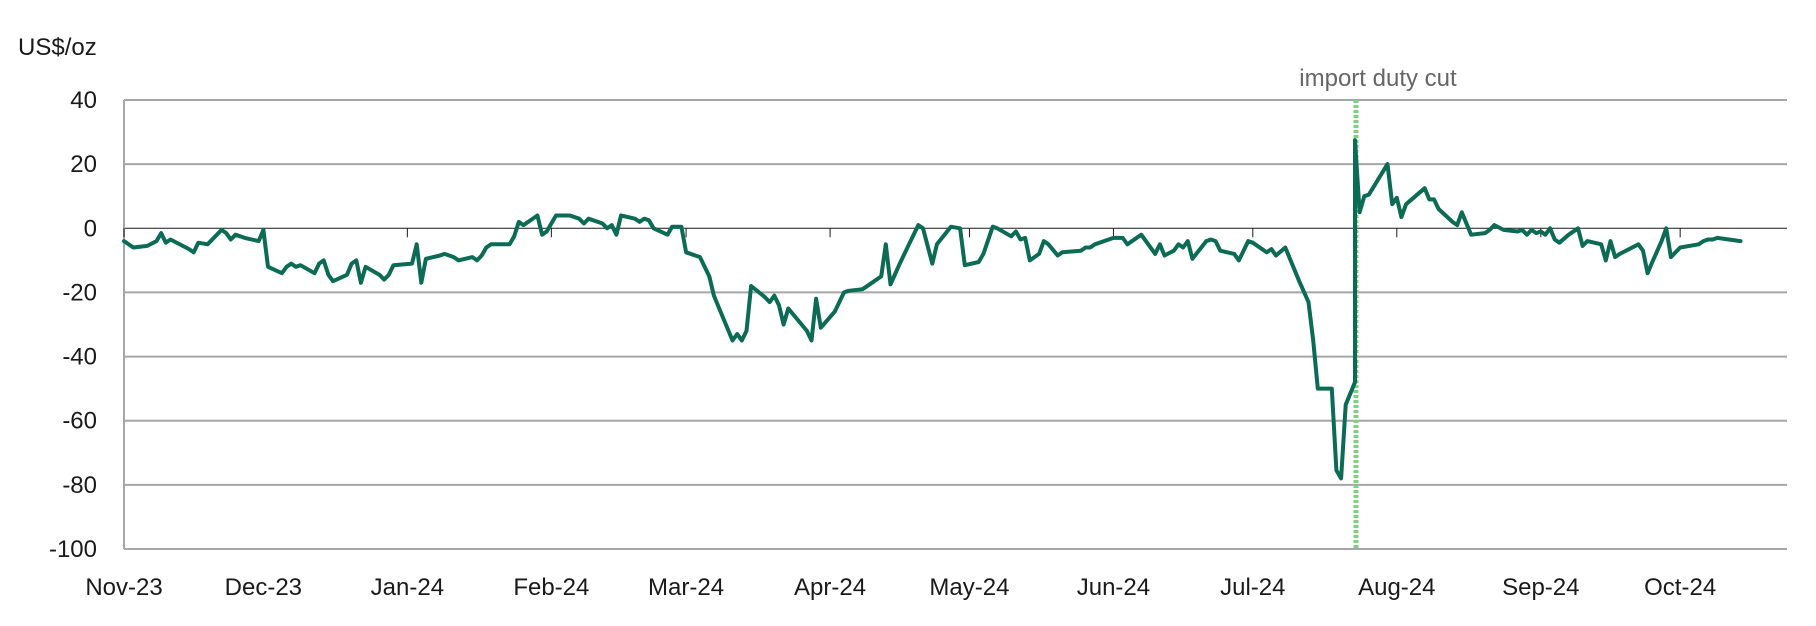  Describe the element at coordinates (83, 164) in the screenshot. I see `y-tick-label: 20` at that location.